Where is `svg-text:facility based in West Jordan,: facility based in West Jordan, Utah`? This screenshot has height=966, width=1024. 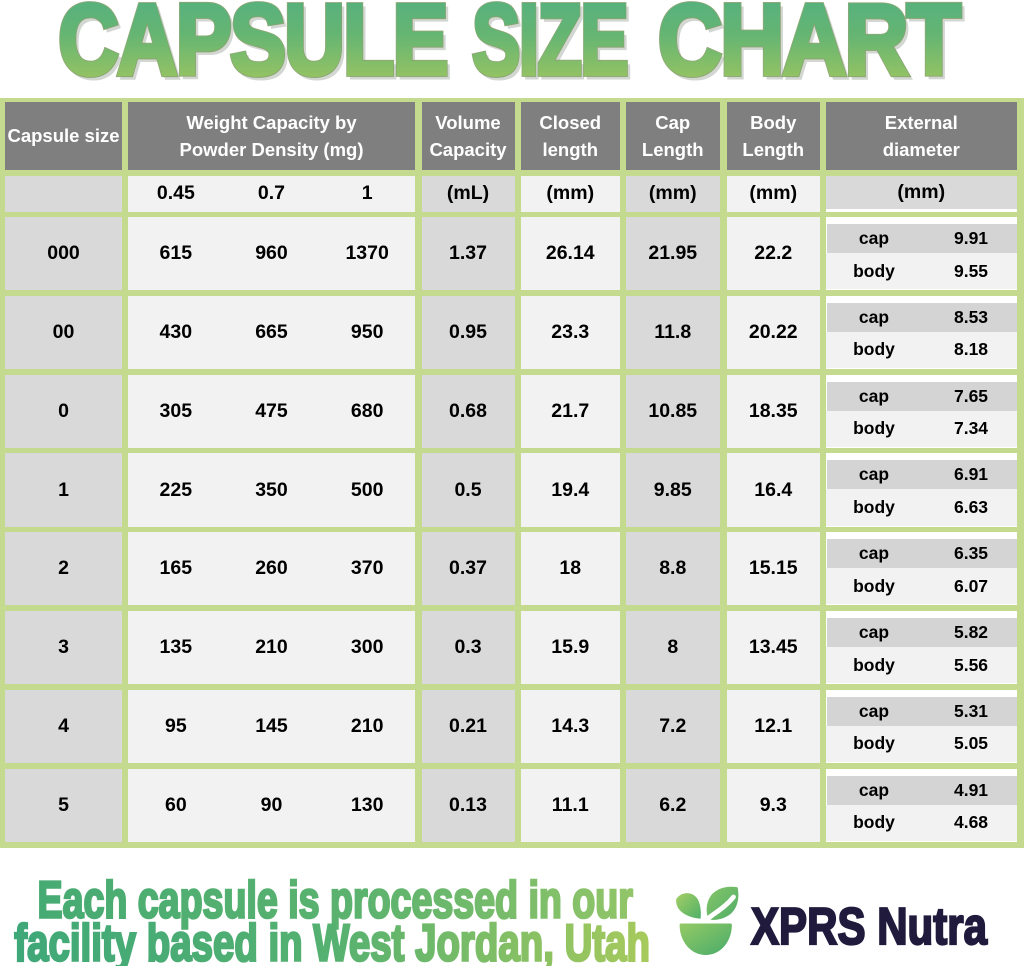 svg-text:facility based in West Jordan,: facility based in West Jordan, Utah is located at coordinates (332, 940).